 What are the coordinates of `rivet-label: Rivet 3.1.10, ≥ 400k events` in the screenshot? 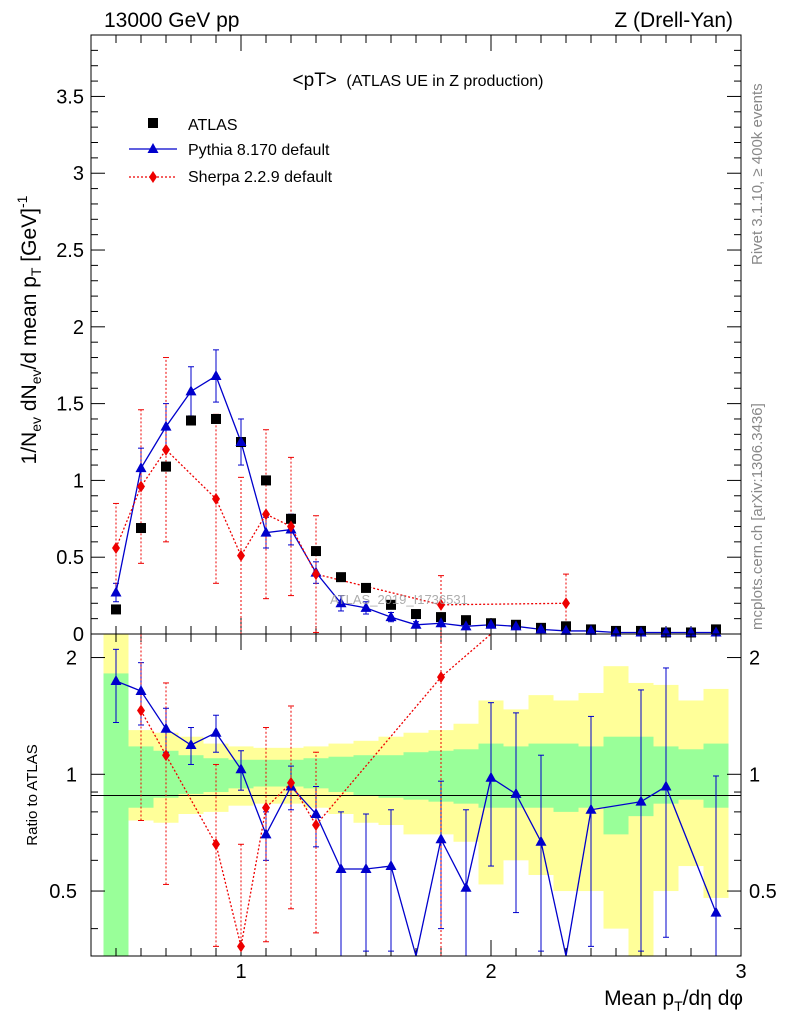 It's located at (757, 174).